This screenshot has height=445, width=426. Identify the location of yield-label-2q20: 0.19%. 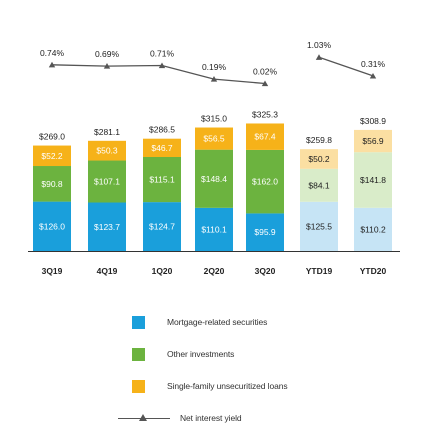
(214, 67).